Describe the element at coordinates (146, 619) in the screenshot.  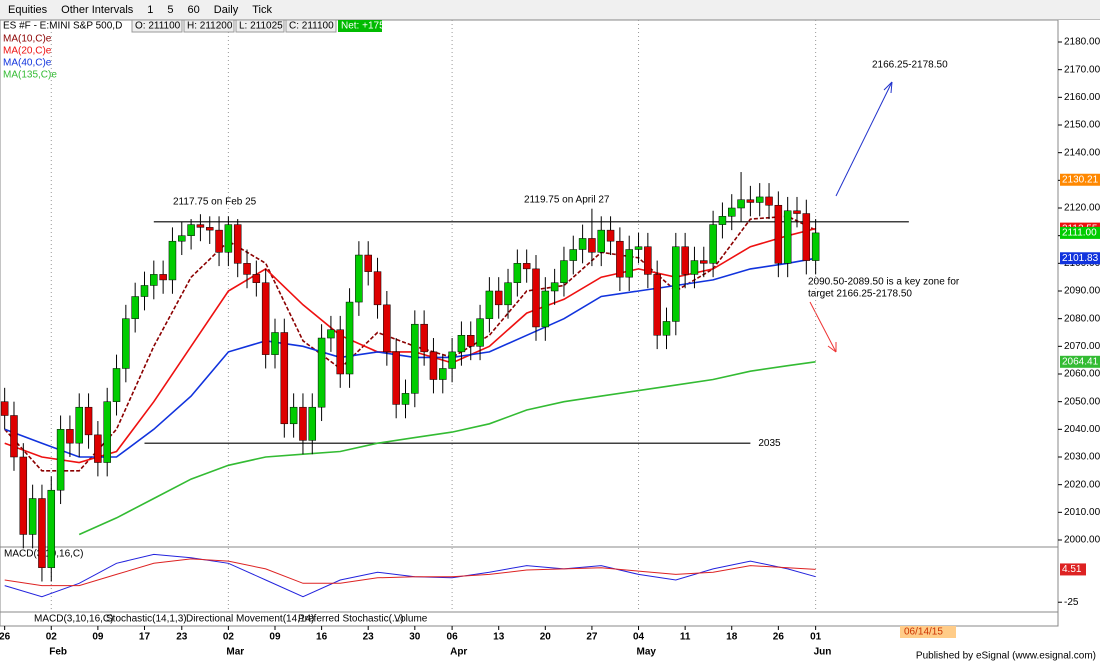
I see `tab: Stochastic(14,1,3)` at that location.